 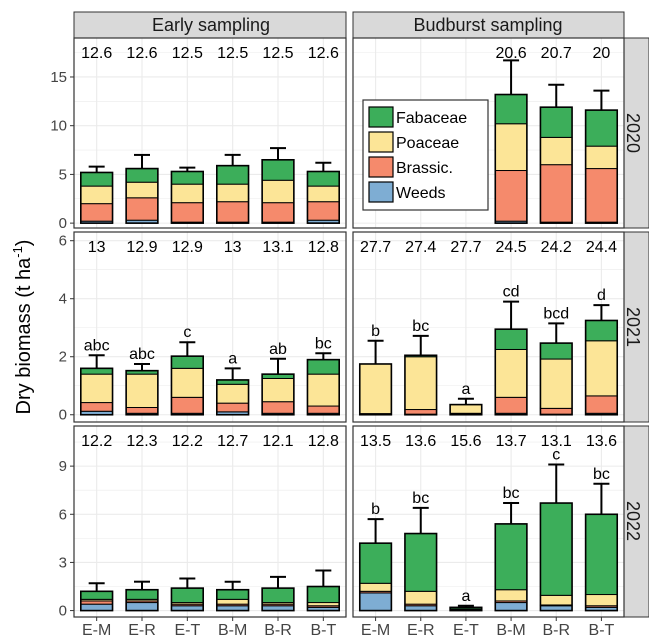 I want to click on total-label: 12.2, so click(x=187, y=441).